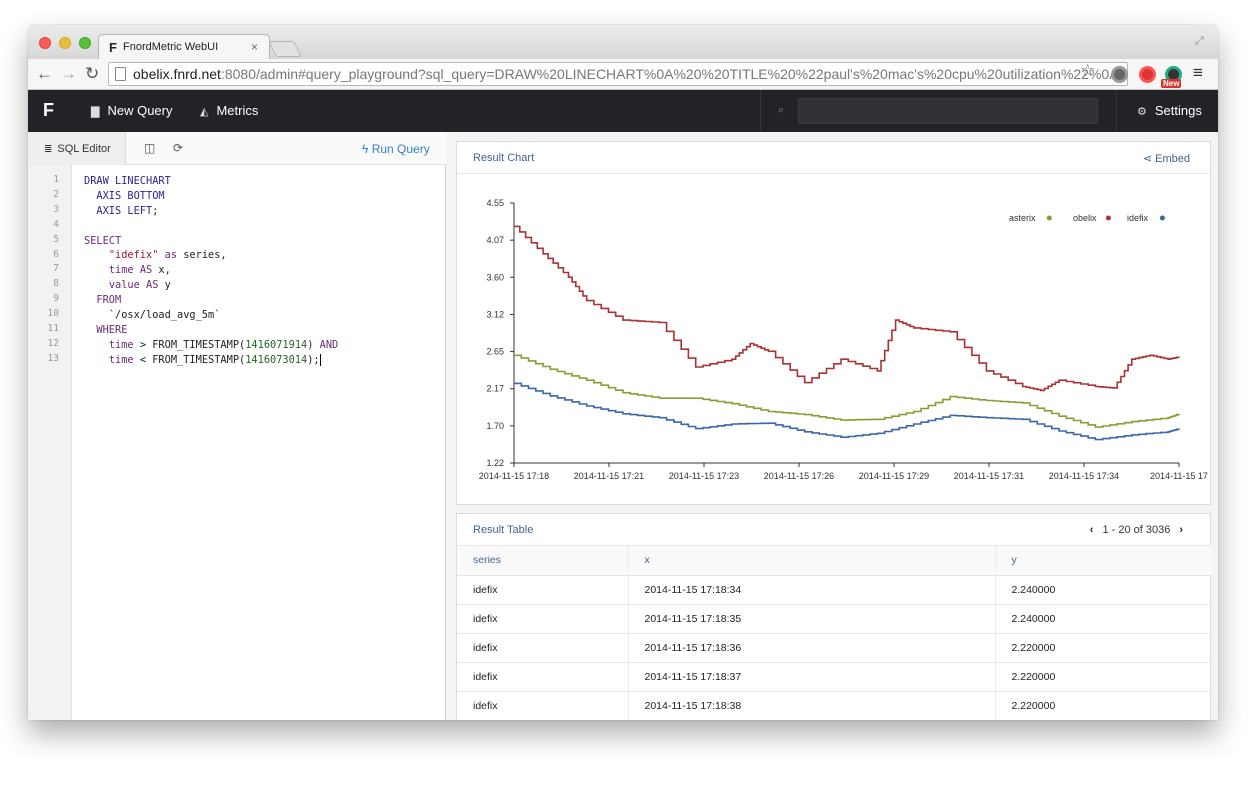 The image size is (1255, 800). I want to click on refresh-icon: ⟳, so click(178, 148).